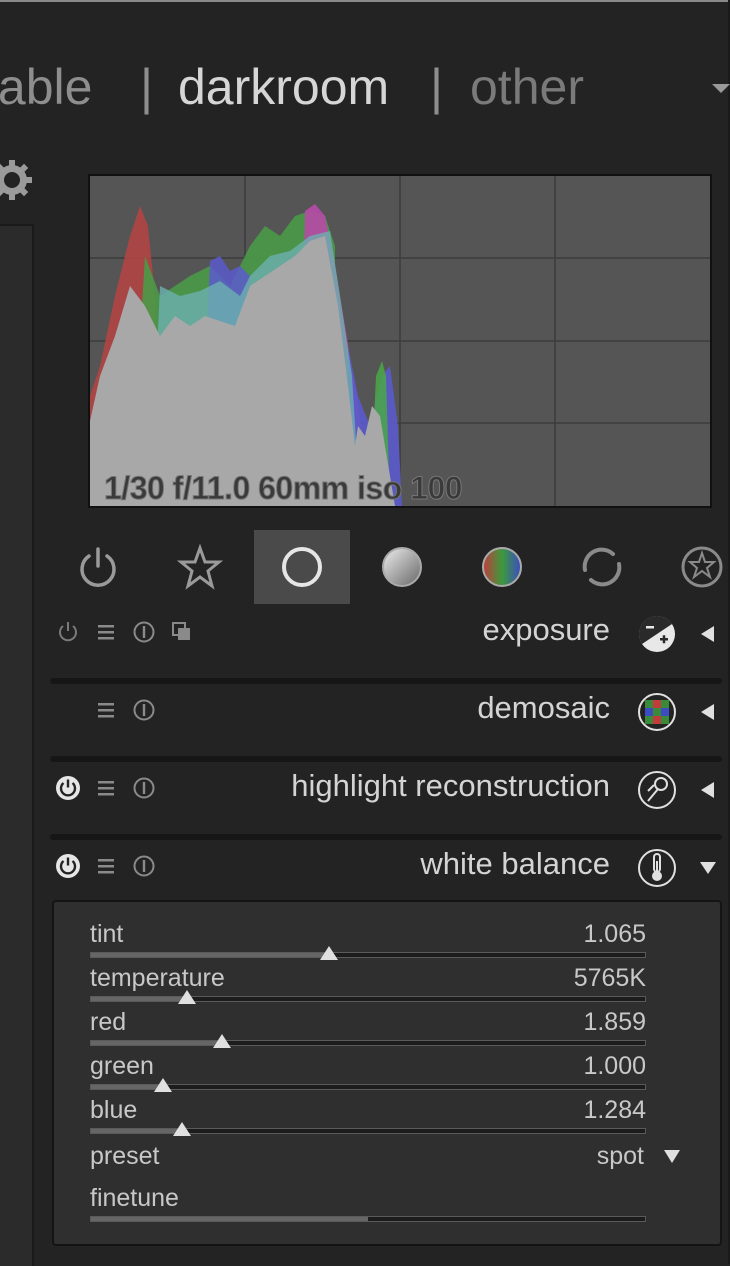  What do you see at coordinates (609, 978) in the screenshot?
I see `slider-value: 5765K` at bounding box center [609, 978].